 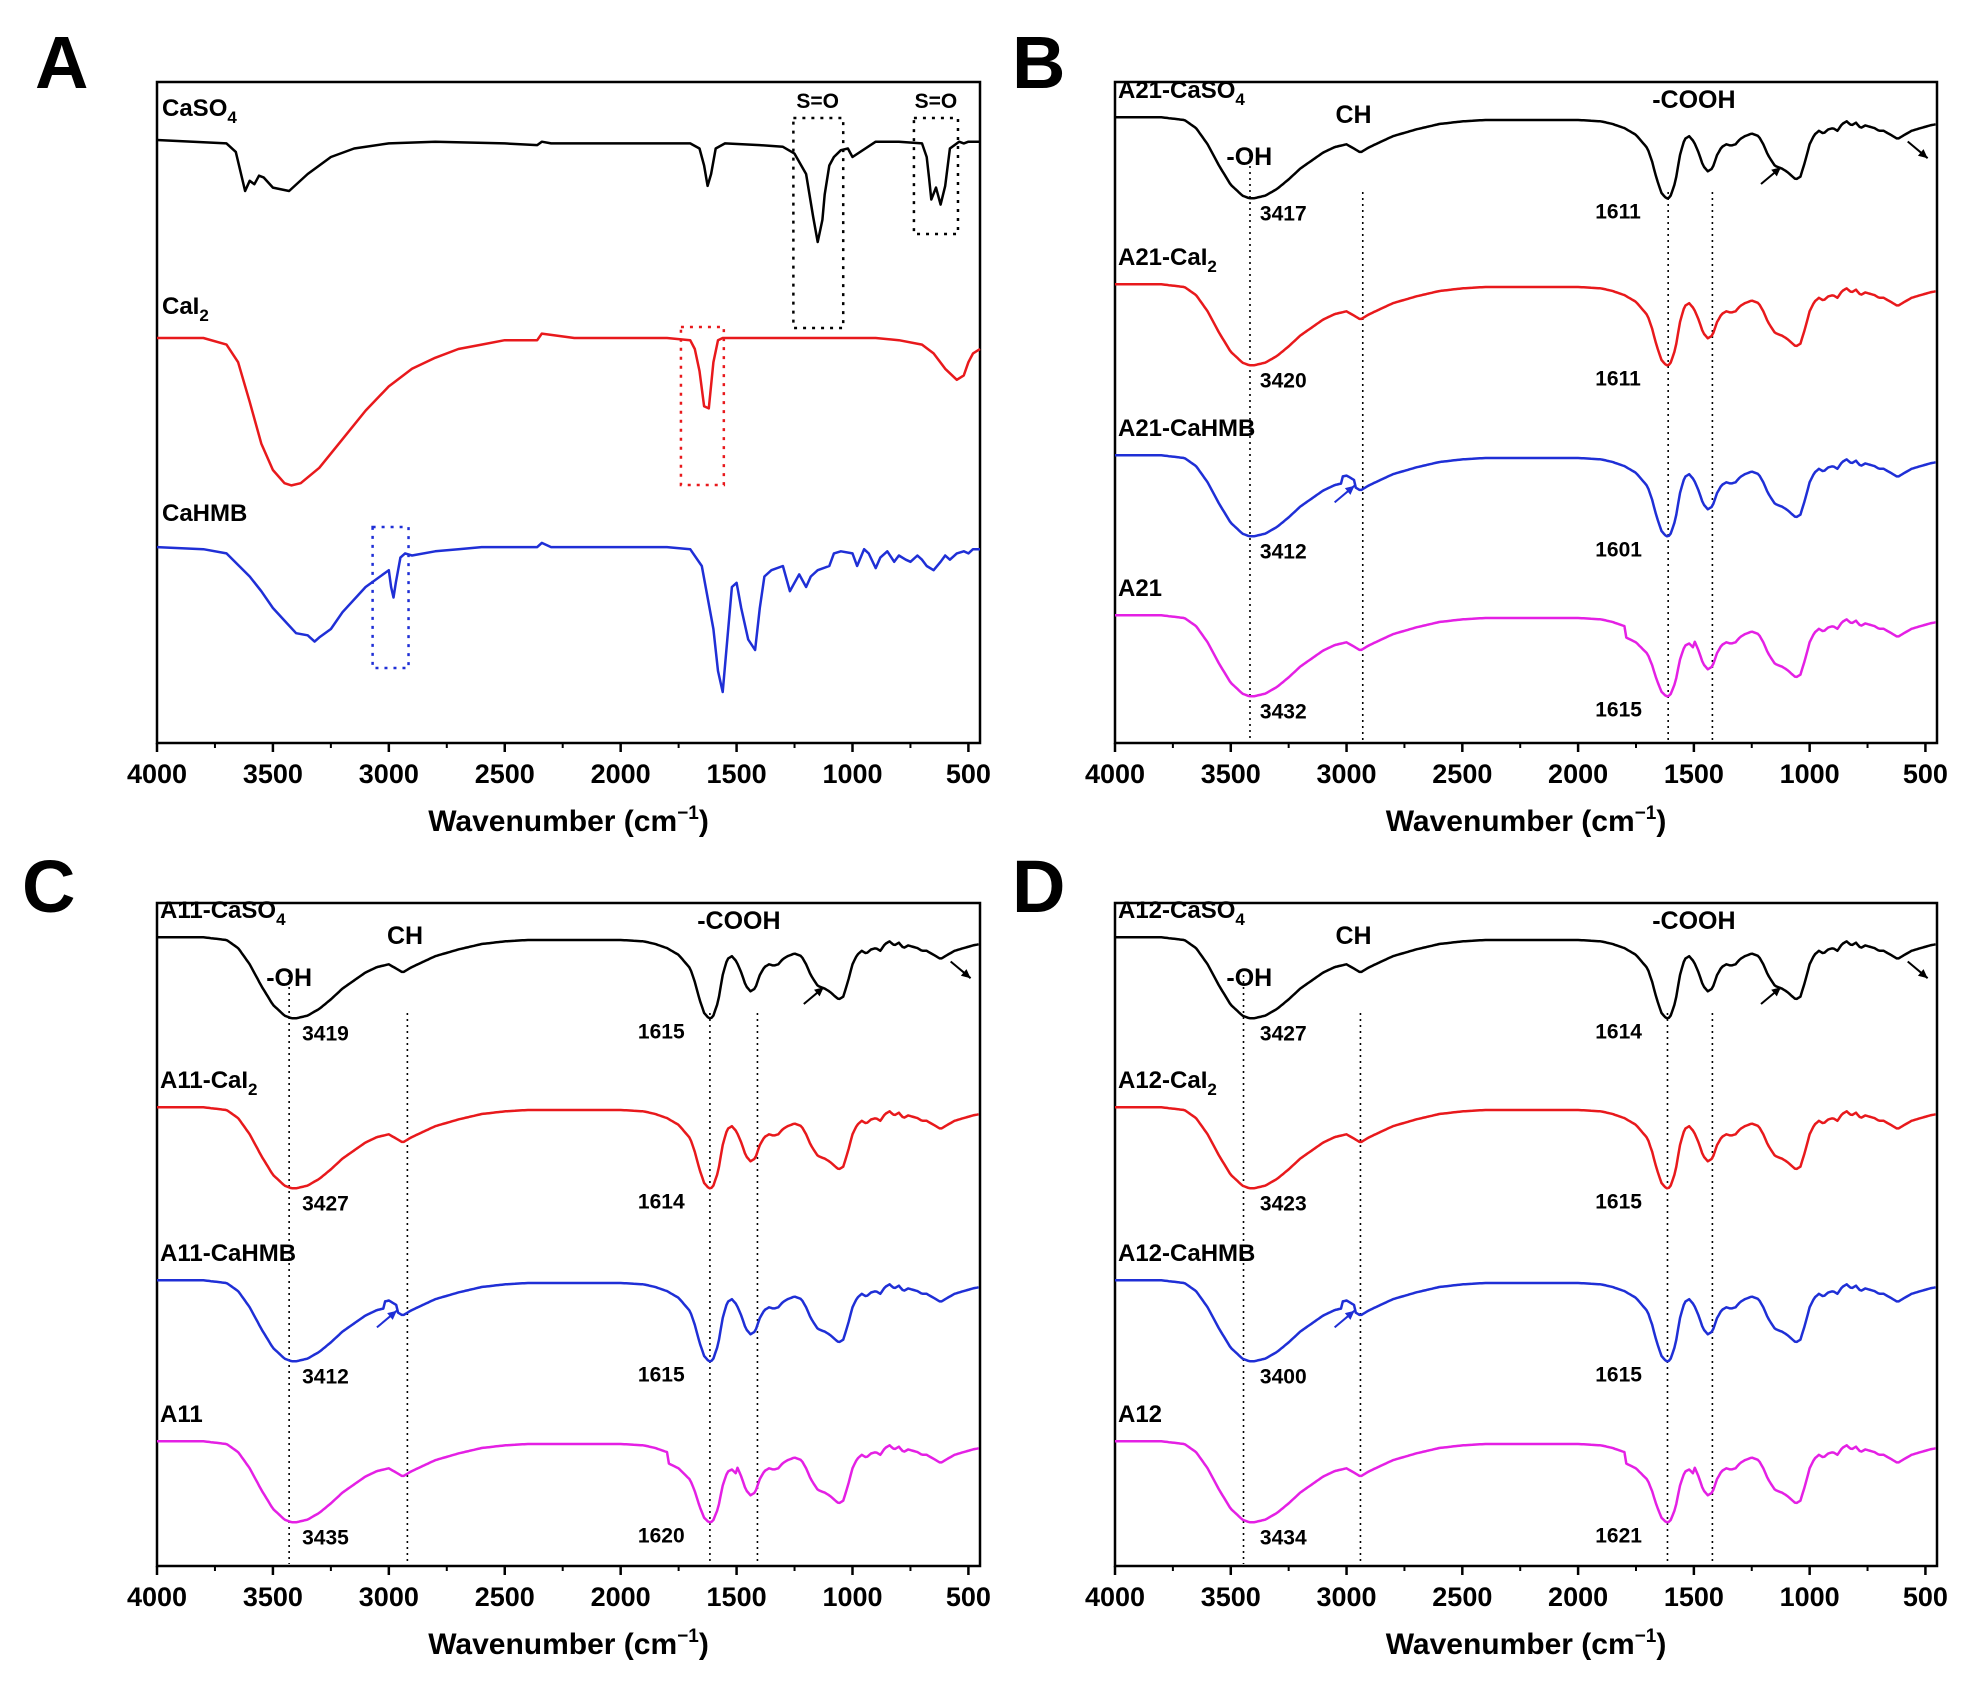 I want to click on series-label: A11-CaHMB, so click(x=228, y=1253).